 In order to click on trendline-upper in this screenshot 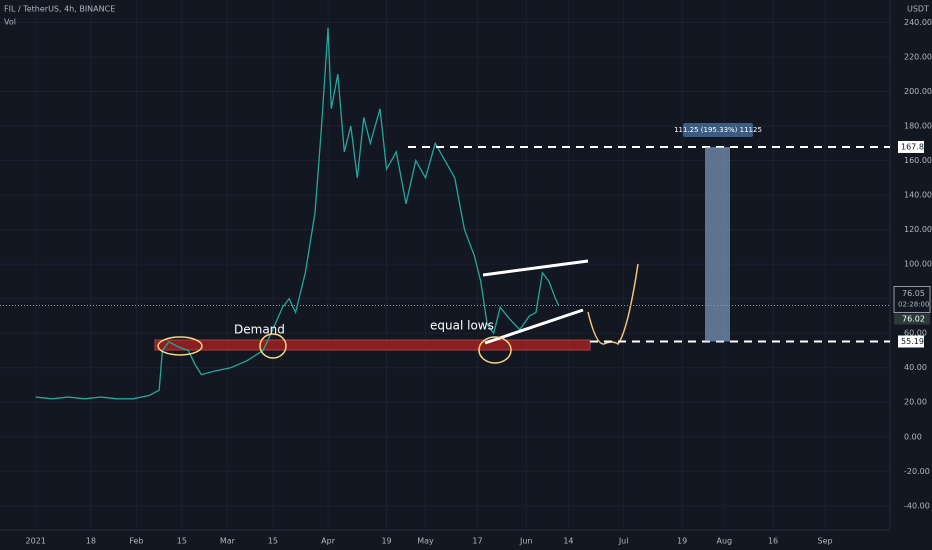, I will do `click(535, 268)`.